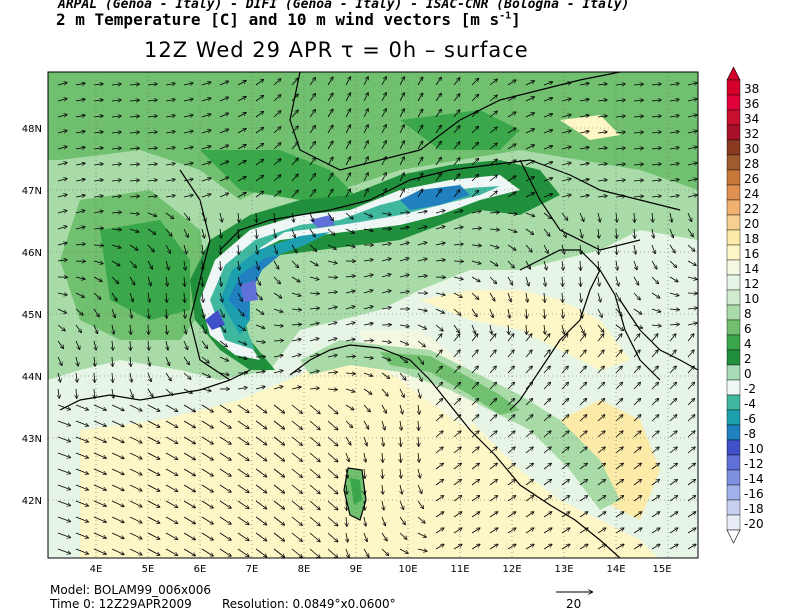 This screenshot has width=792, height=612. What do you see at coordinates (752, 149) in the screenshot?
I see `colorbar-label: 30` at bounding box center [752, 149].